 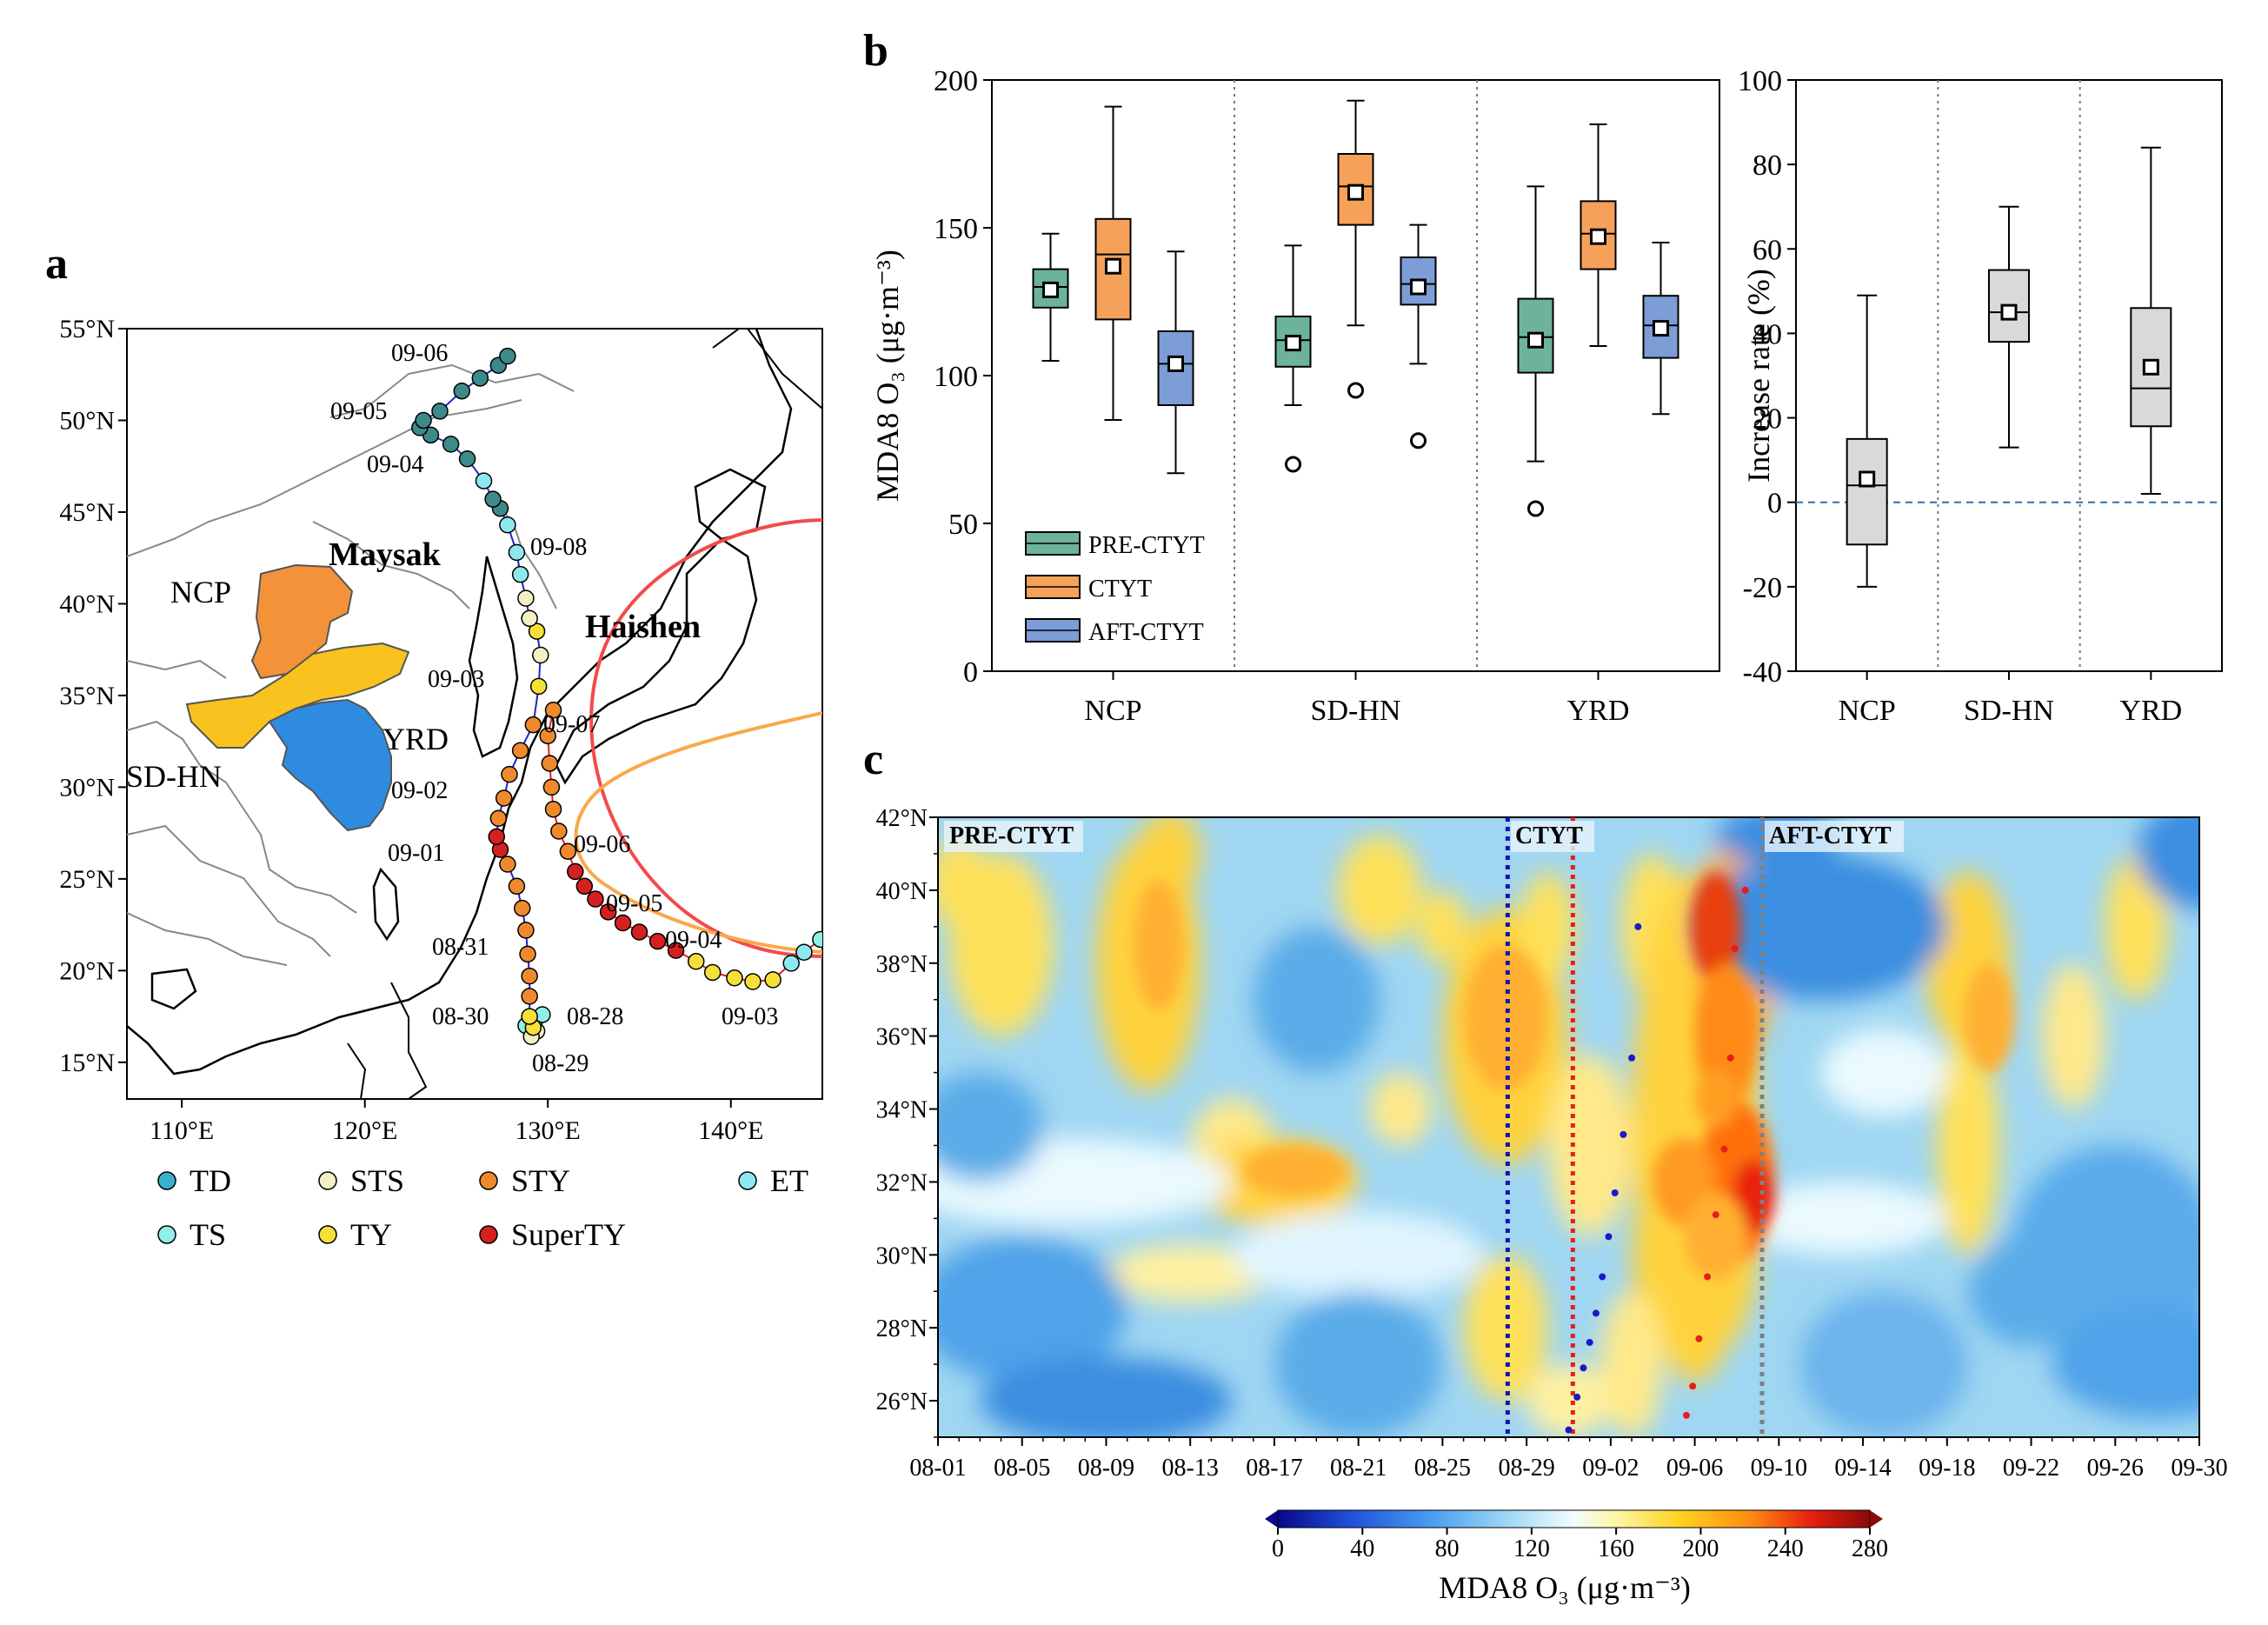 I want to click on b-right-ytick-label: 20, so click(x=1768, y=419).